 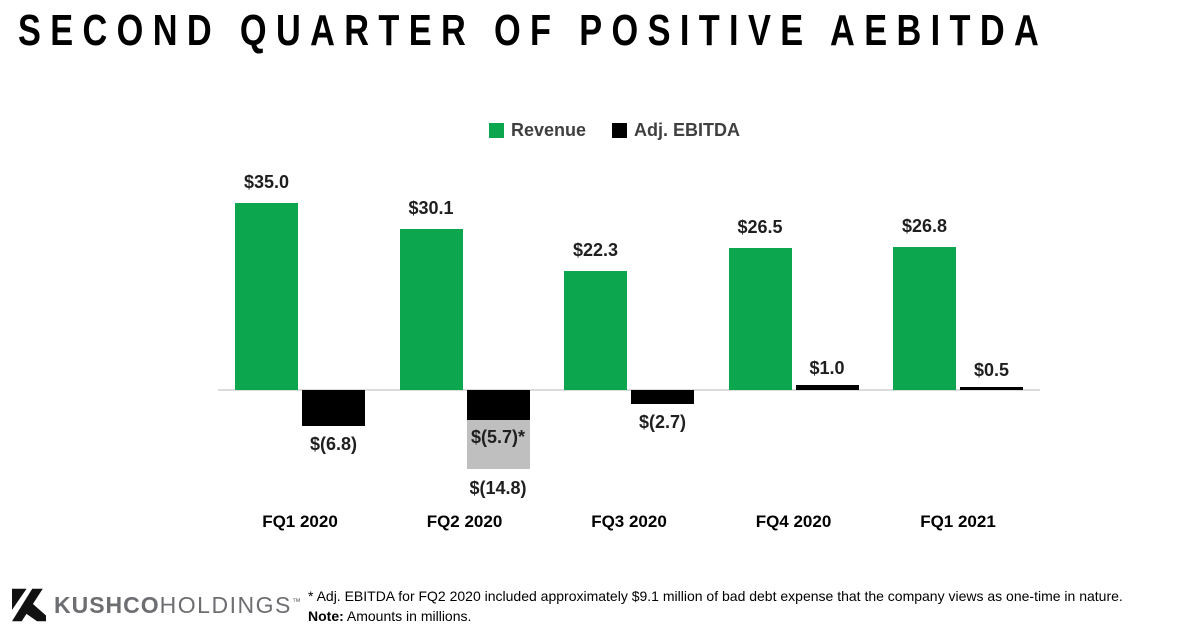 What do you see at coordinates (739, 616) in the screenshot?
I see `note-line: Note: Amounts in millions.` at bounding box center [739, 616].